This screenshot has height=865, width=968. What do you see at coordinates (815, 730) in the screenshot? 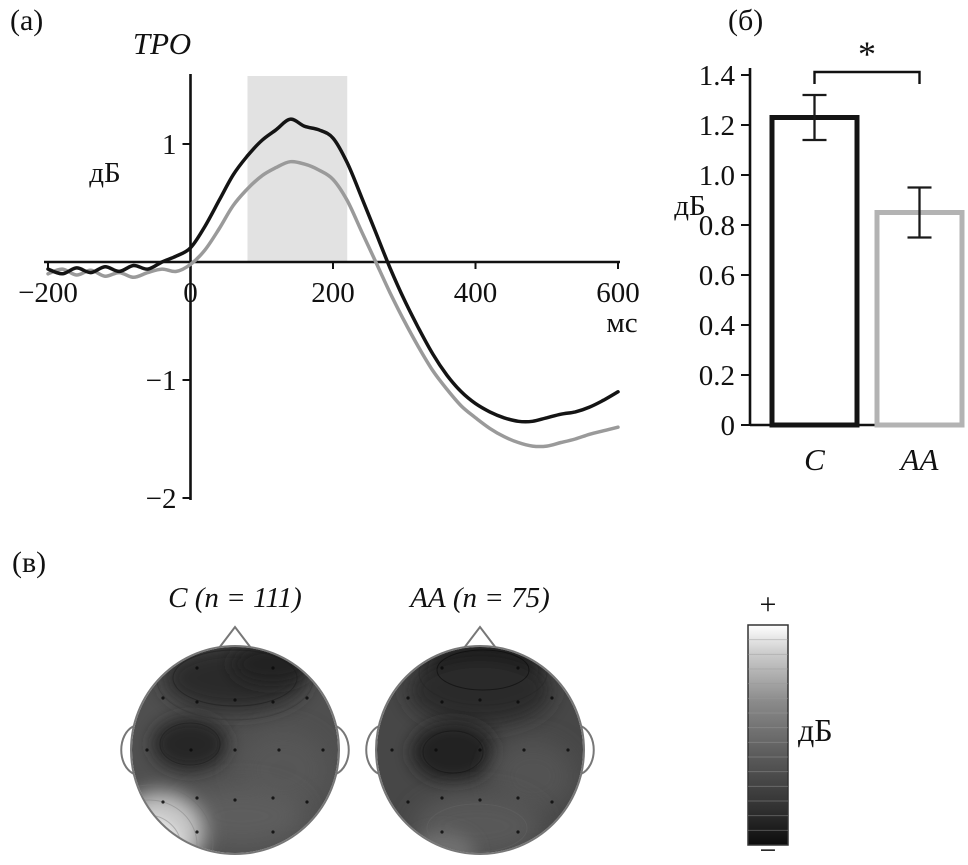
I see `colorbar-unit-label: дБ` at bounding box center [815, 730].